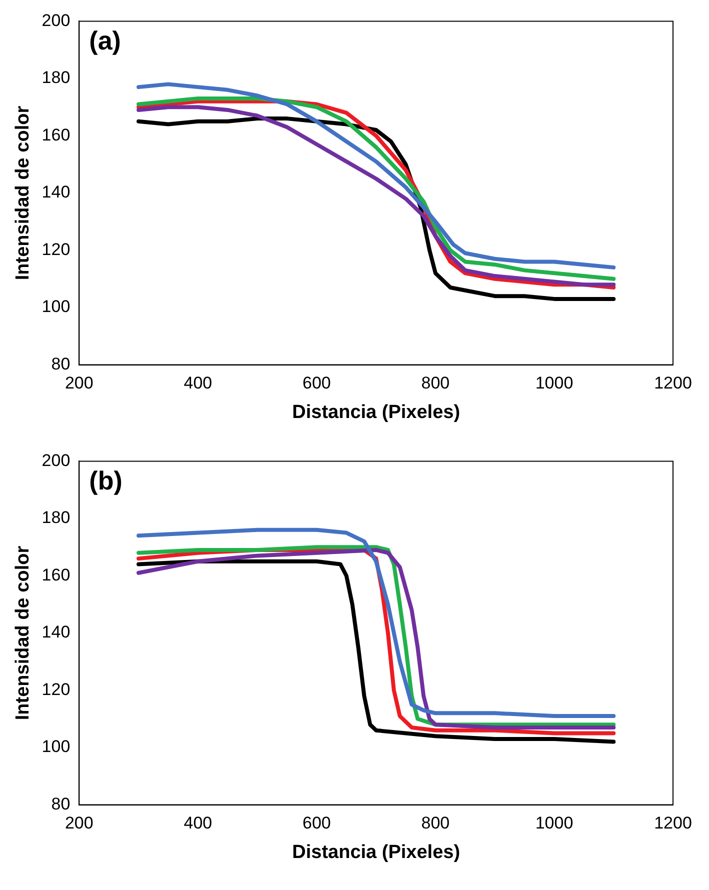  Describe the element at coordinates (105, 480) in the screenshot. I see `annotation: (b)` at that location.